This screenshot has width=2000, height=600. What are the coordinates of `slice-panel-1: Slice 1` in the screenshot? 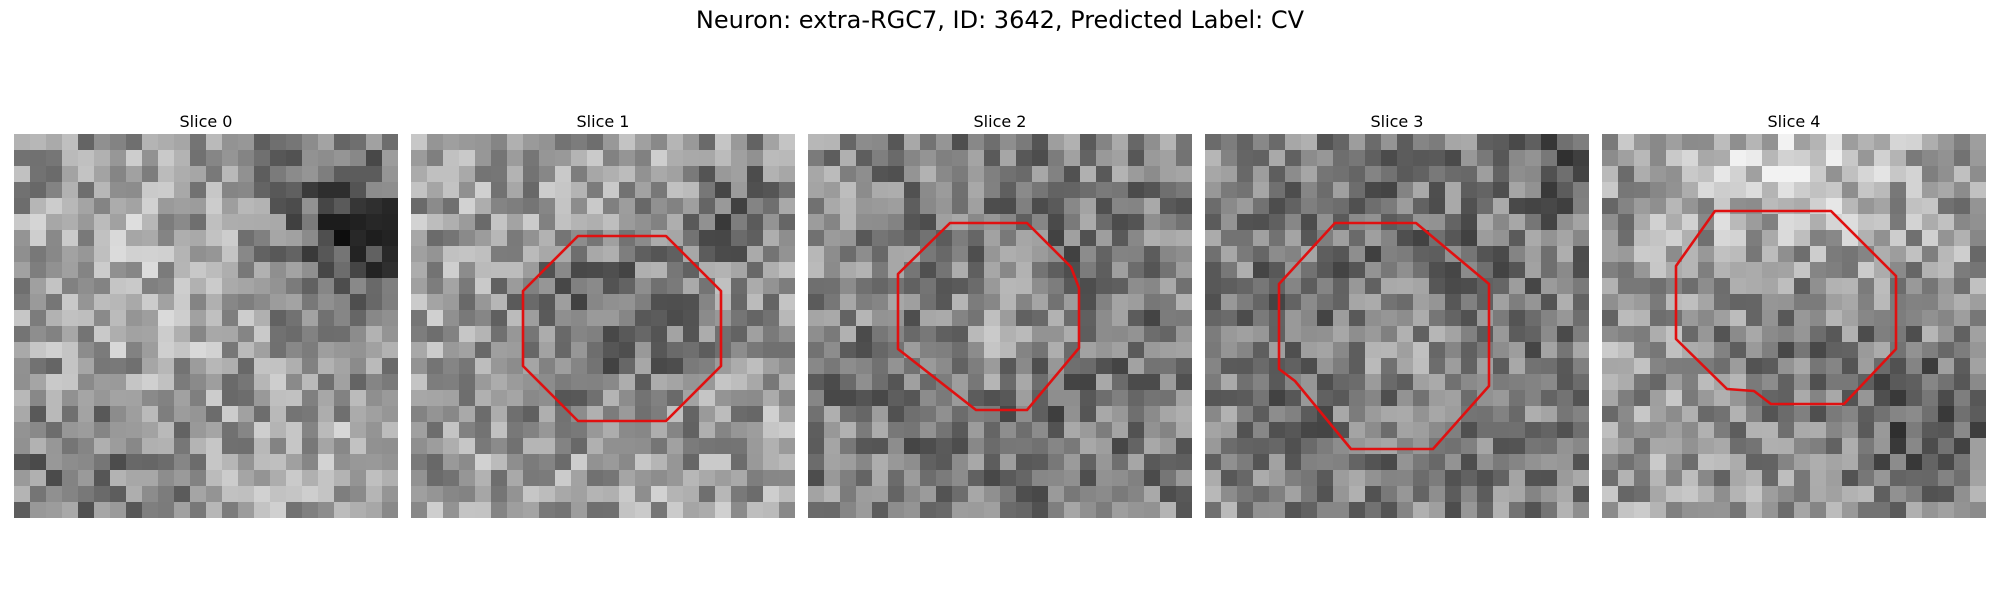 It's located at (603, 314).